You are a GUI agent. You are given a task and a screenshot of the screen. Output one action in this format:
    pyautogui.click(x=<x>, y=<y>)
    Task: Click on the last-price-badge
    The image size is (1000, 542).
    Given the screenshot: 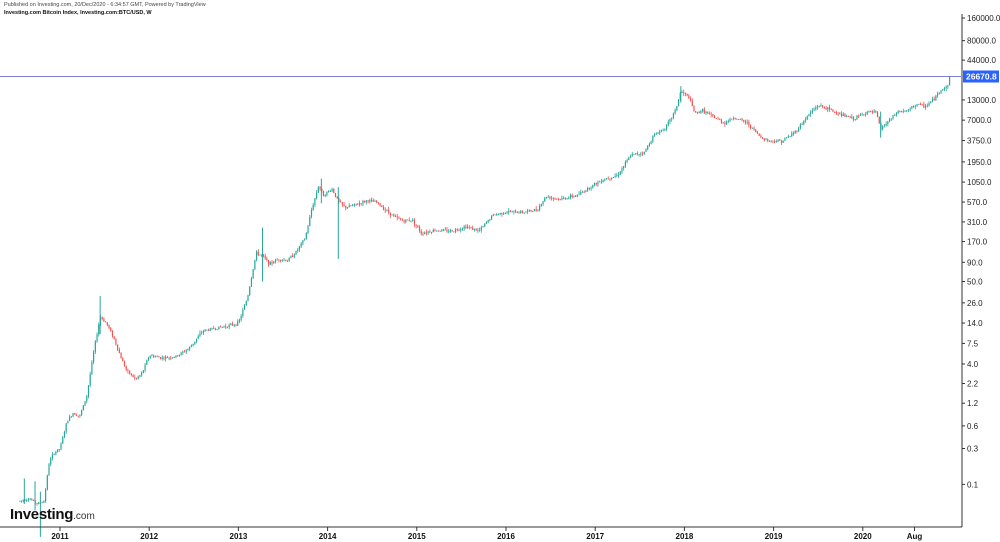 What is the action you would take?
    pyautogui.click(x=981, y=76)
    